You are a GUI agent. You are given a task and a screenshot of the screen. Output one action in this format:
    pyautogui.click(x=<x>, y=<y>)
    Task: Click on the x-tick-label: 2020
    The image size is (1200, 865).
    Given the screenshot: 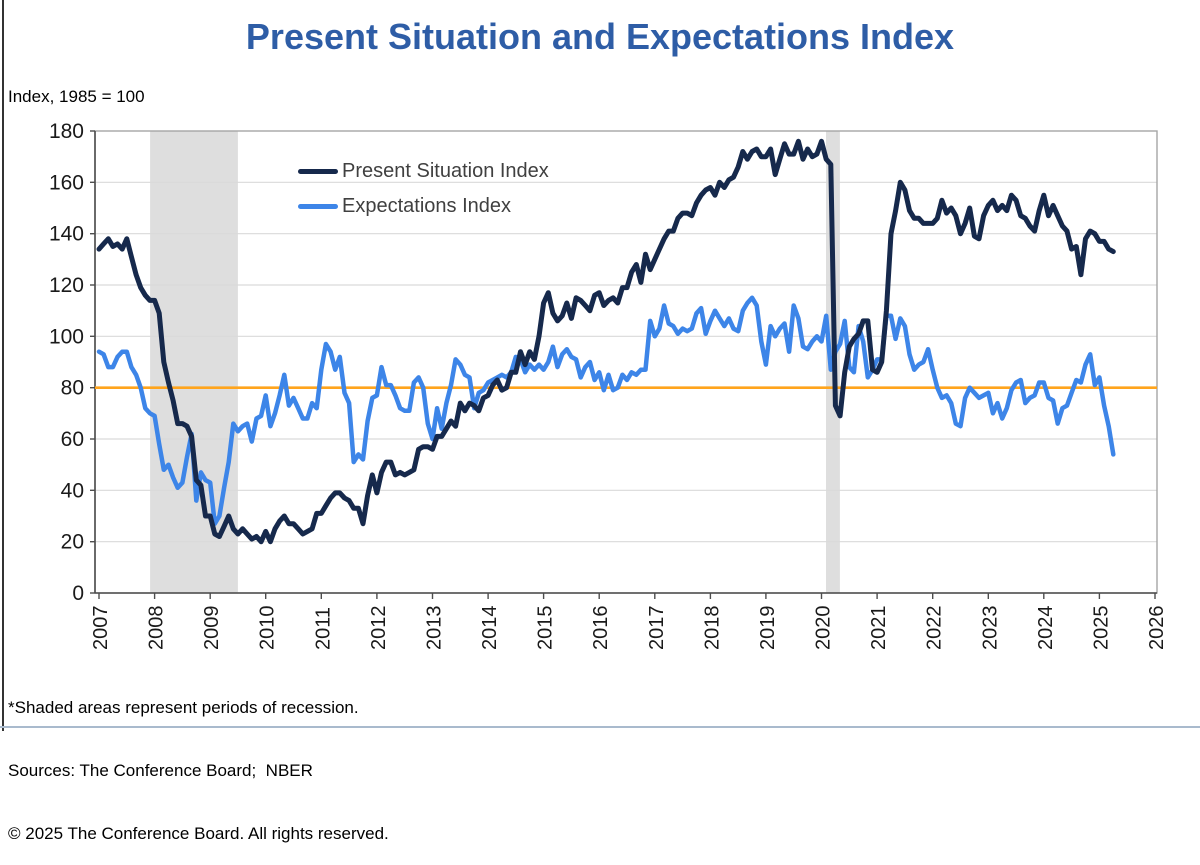 What is the action you would take?
    pyautogui.click(x=824, y=628)
    